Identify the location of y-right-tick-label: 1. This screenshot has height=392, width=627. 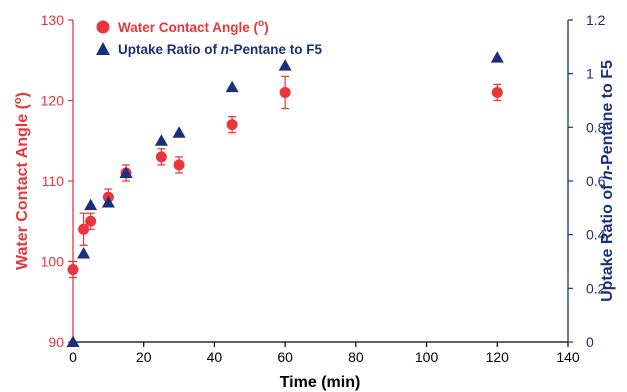
(590, 74).